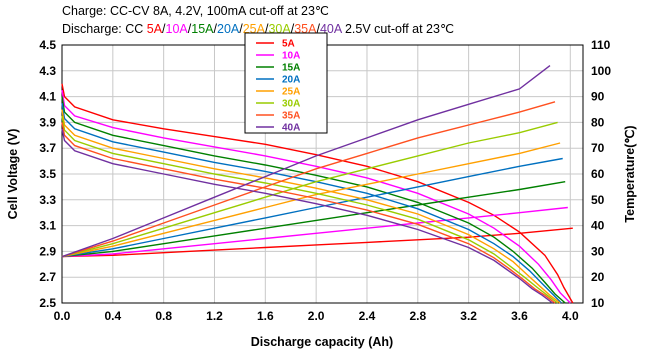 Image resolution: width=645 pixels, height=354 pixels. Describe the element at coordinates (47, 226) in the screenshot. I see `y-left-tick-label: 3.1` at that location.